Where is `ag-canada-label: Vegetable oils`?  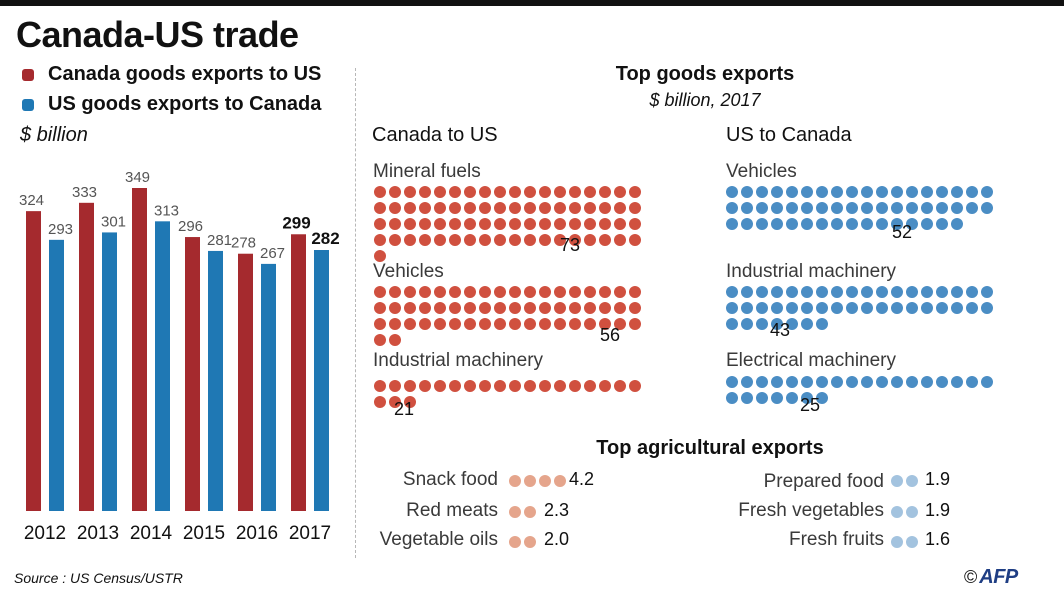
ag-canada-label: Vegetable oils is located at coordinates (438, 539).